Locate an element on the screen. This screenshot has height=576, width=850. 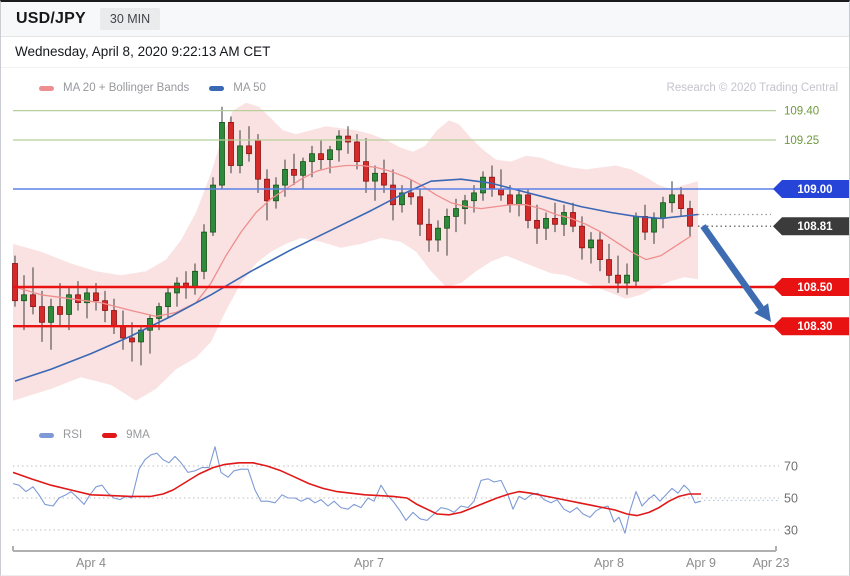
rsi-ma-line is located at coordinates (356, 489).